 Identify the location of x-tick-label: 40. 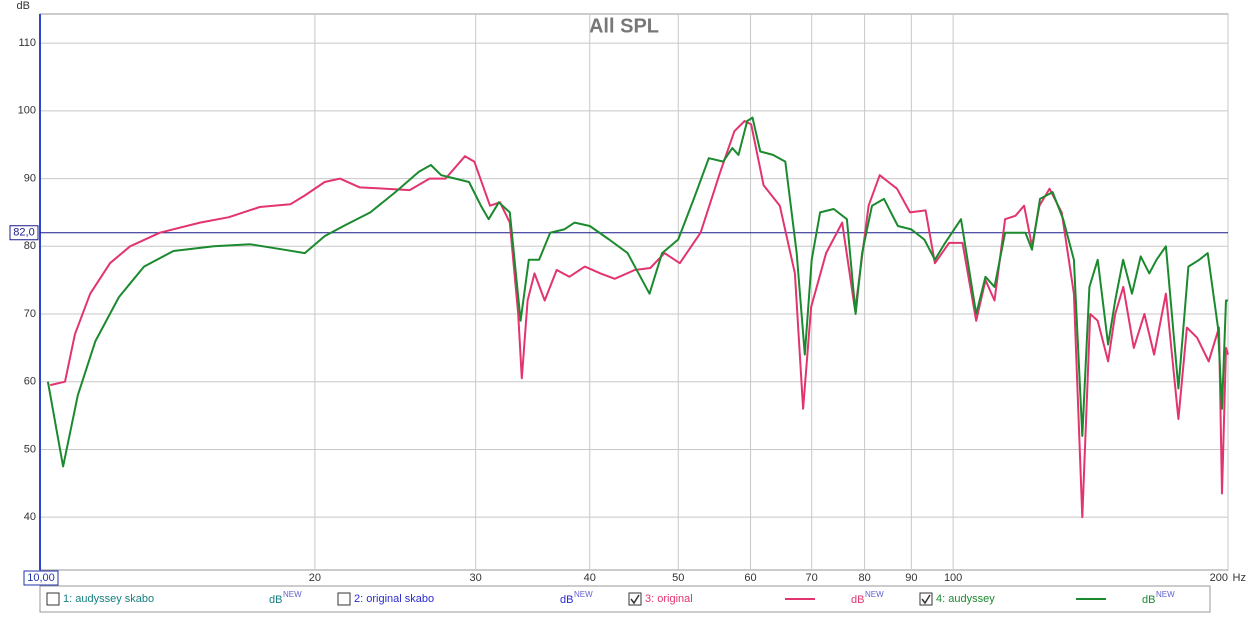
(590, 578).